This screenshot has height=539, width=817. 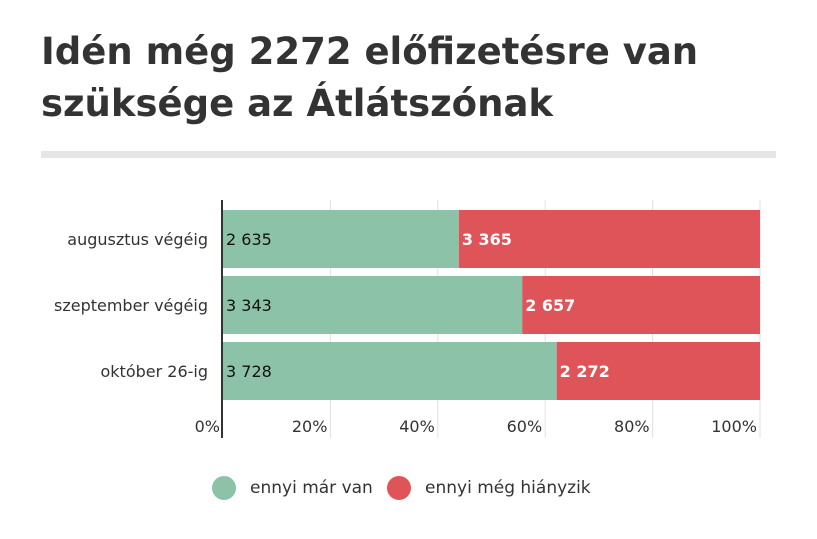 I want to click on x-tick-label: 60%, so click(x=525, y=426).